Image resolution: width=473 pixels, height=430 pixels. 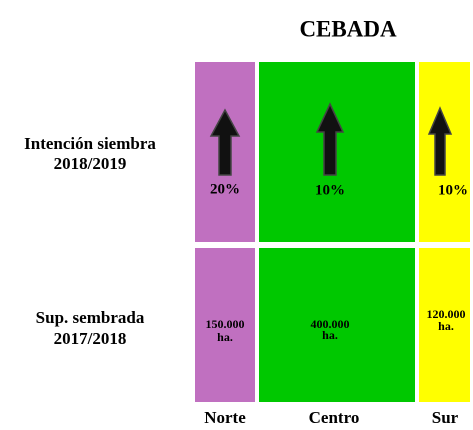 What do you see at coordinates (334, 417) in the screenshot?
I see `region-name: Centro` at bounding box center [334, 417].